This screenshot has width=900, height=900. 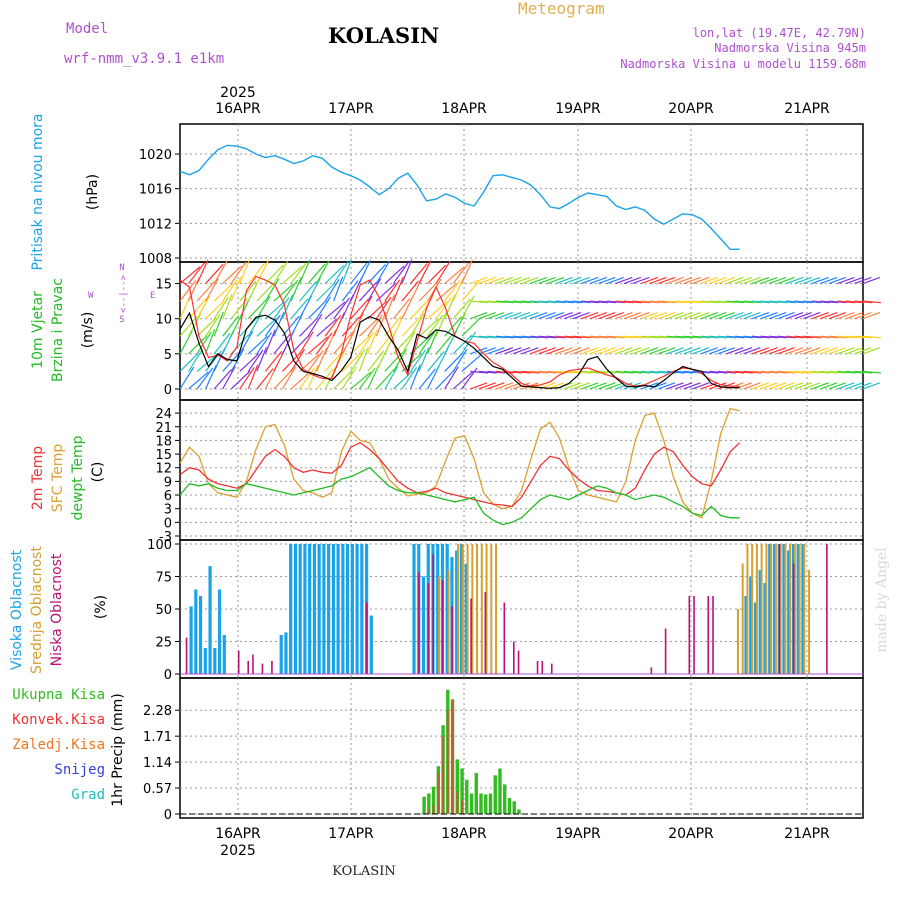 I want to click on convective-precip-bar, so click(x=462, y=807).